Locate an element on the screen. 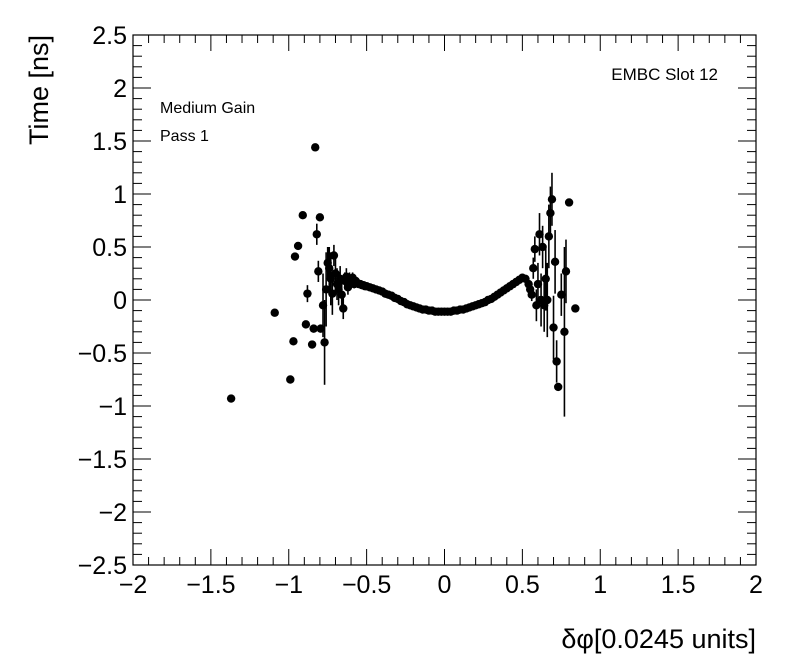 Image resolution: width=796 pixels, height=672 pixels. x-tick-label: −1 is located at coordinates (288, 585).